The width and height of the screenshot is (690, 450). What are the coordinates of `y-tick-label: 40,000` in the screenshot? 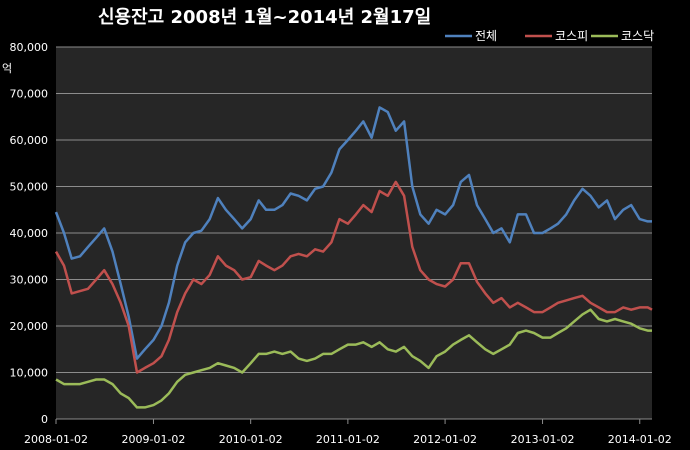 It's located at (29, 233).